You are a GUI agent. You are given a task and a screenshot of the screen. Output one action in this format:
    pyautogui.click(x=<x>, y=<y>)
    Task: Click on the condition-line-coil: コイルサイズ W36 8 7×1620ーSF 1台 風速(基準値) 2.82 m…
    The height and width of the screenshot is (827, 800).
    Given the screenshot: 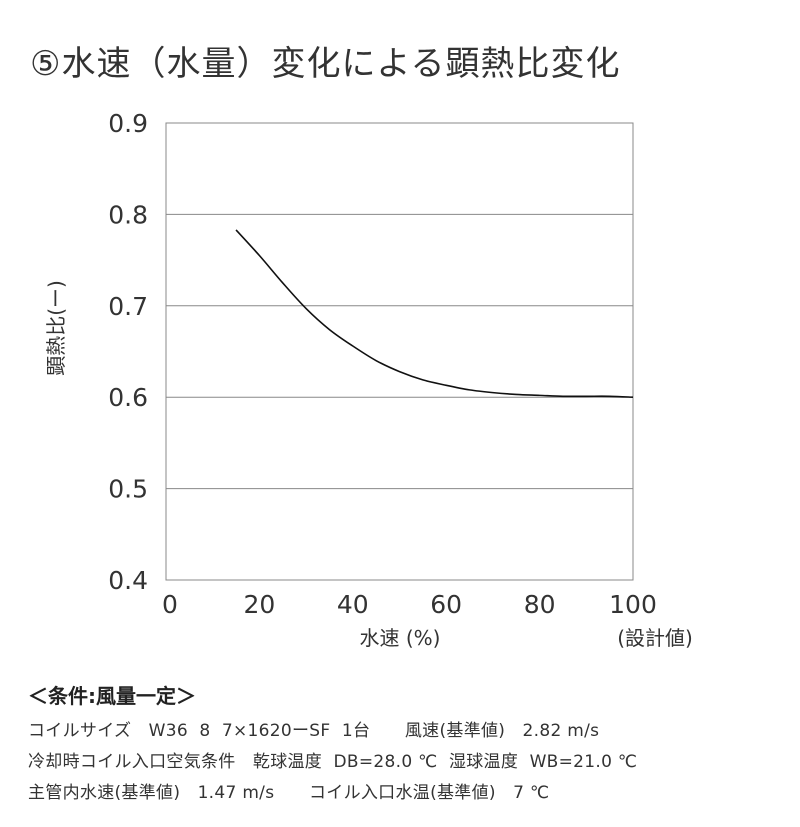 What is the action you would take?
    pyautogui.click(x=314, y=731)
    